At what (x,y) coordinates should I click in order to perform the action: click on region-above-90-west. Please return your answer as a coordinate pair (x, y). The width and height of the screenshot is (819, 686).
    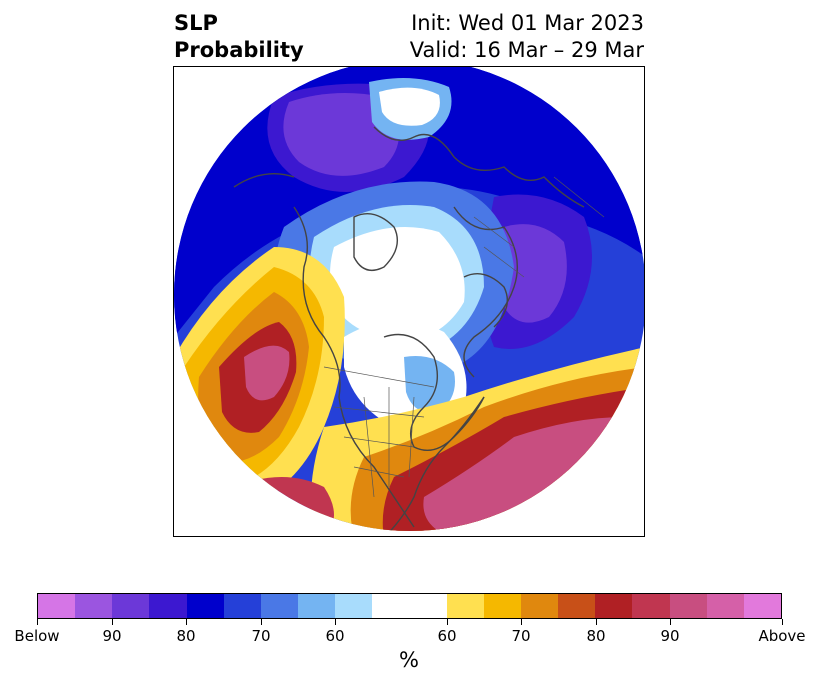
    Looking at the image, I should click on (267, 373).